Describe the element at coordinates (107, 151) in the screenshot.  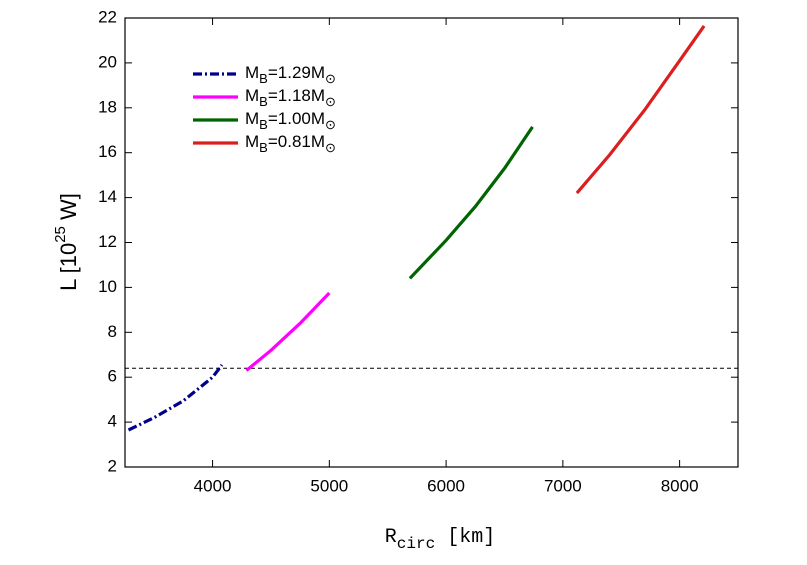
I see `y-tick-label: 16` at that location.